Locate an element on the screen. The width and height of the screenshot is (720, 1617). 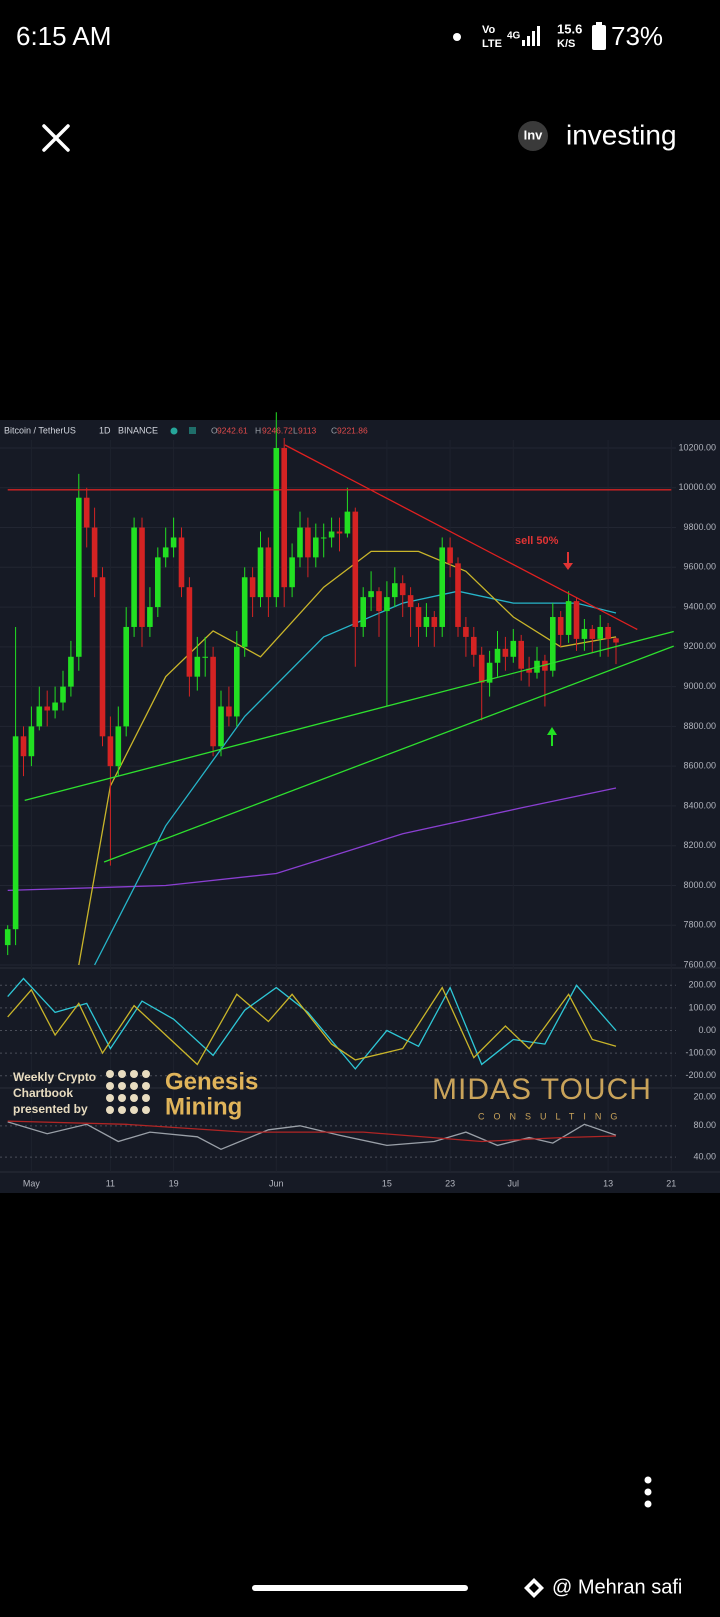
brand-name: Genesis is located at coordinates (211, 1081).